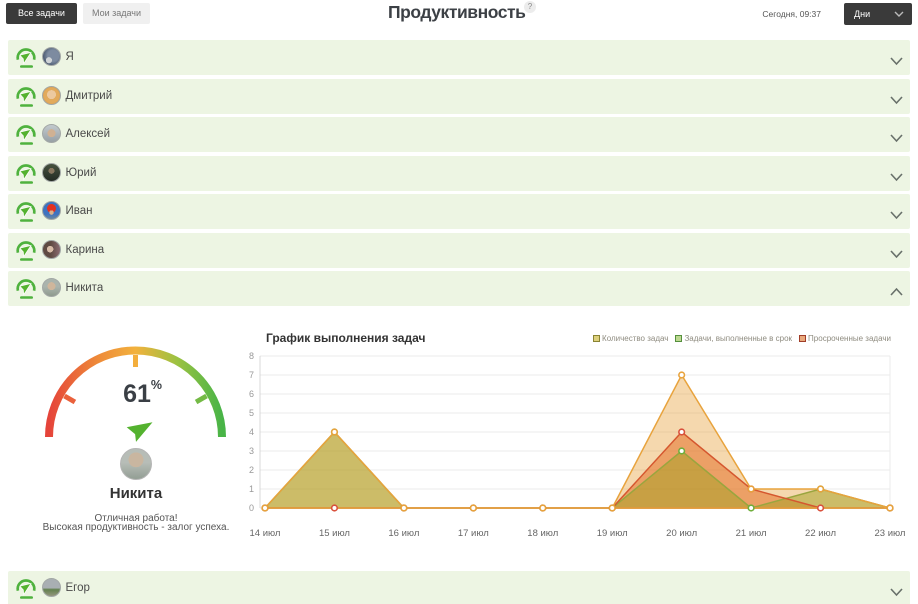 Image resolution: width=918 pixels, height=604 pixels. Describe the element at coordinates (403, 533) in the screenshot. I see `svg-text: 16 июл` at that location.